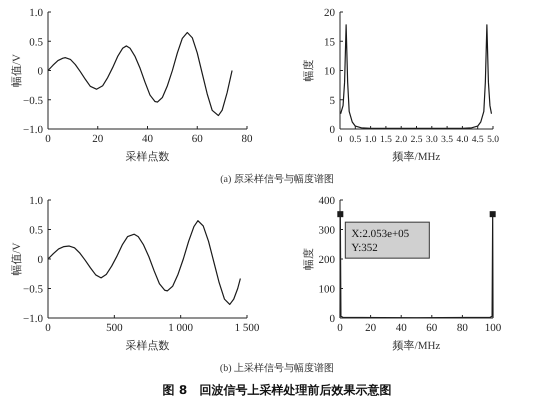 This screenshot has height=398, width=554. I want to click on x-tick-label: 3.5, so click(447, 140).